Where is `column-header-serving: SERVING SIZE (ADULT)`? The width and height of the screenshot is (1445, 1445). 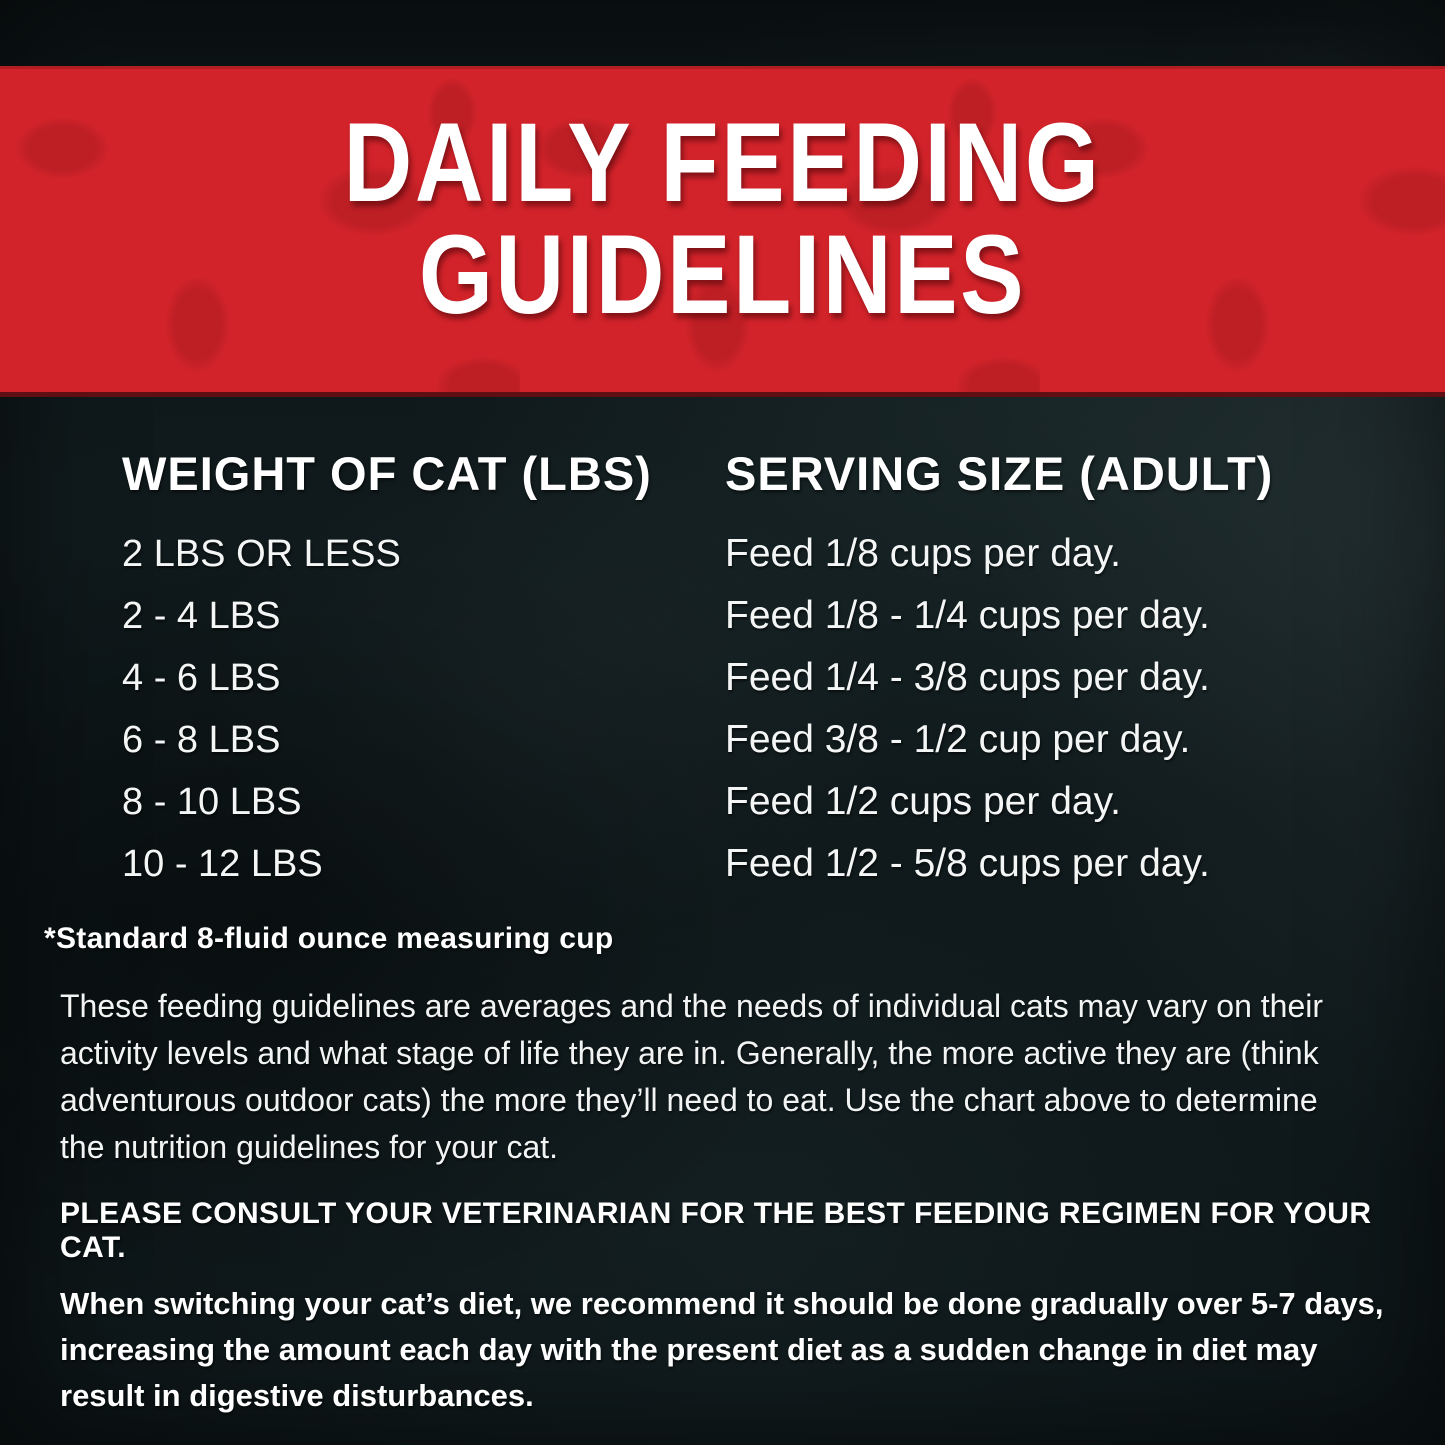
column-header-serving: SERVING SIZE (ADULT) is located at coordinates (999, 473).